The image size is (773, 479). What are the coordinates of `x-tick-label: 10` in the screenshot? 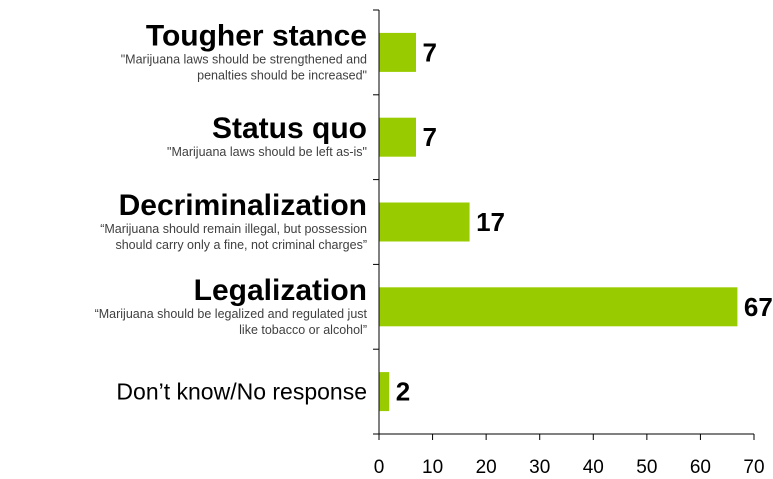 It's located at (432, 467).